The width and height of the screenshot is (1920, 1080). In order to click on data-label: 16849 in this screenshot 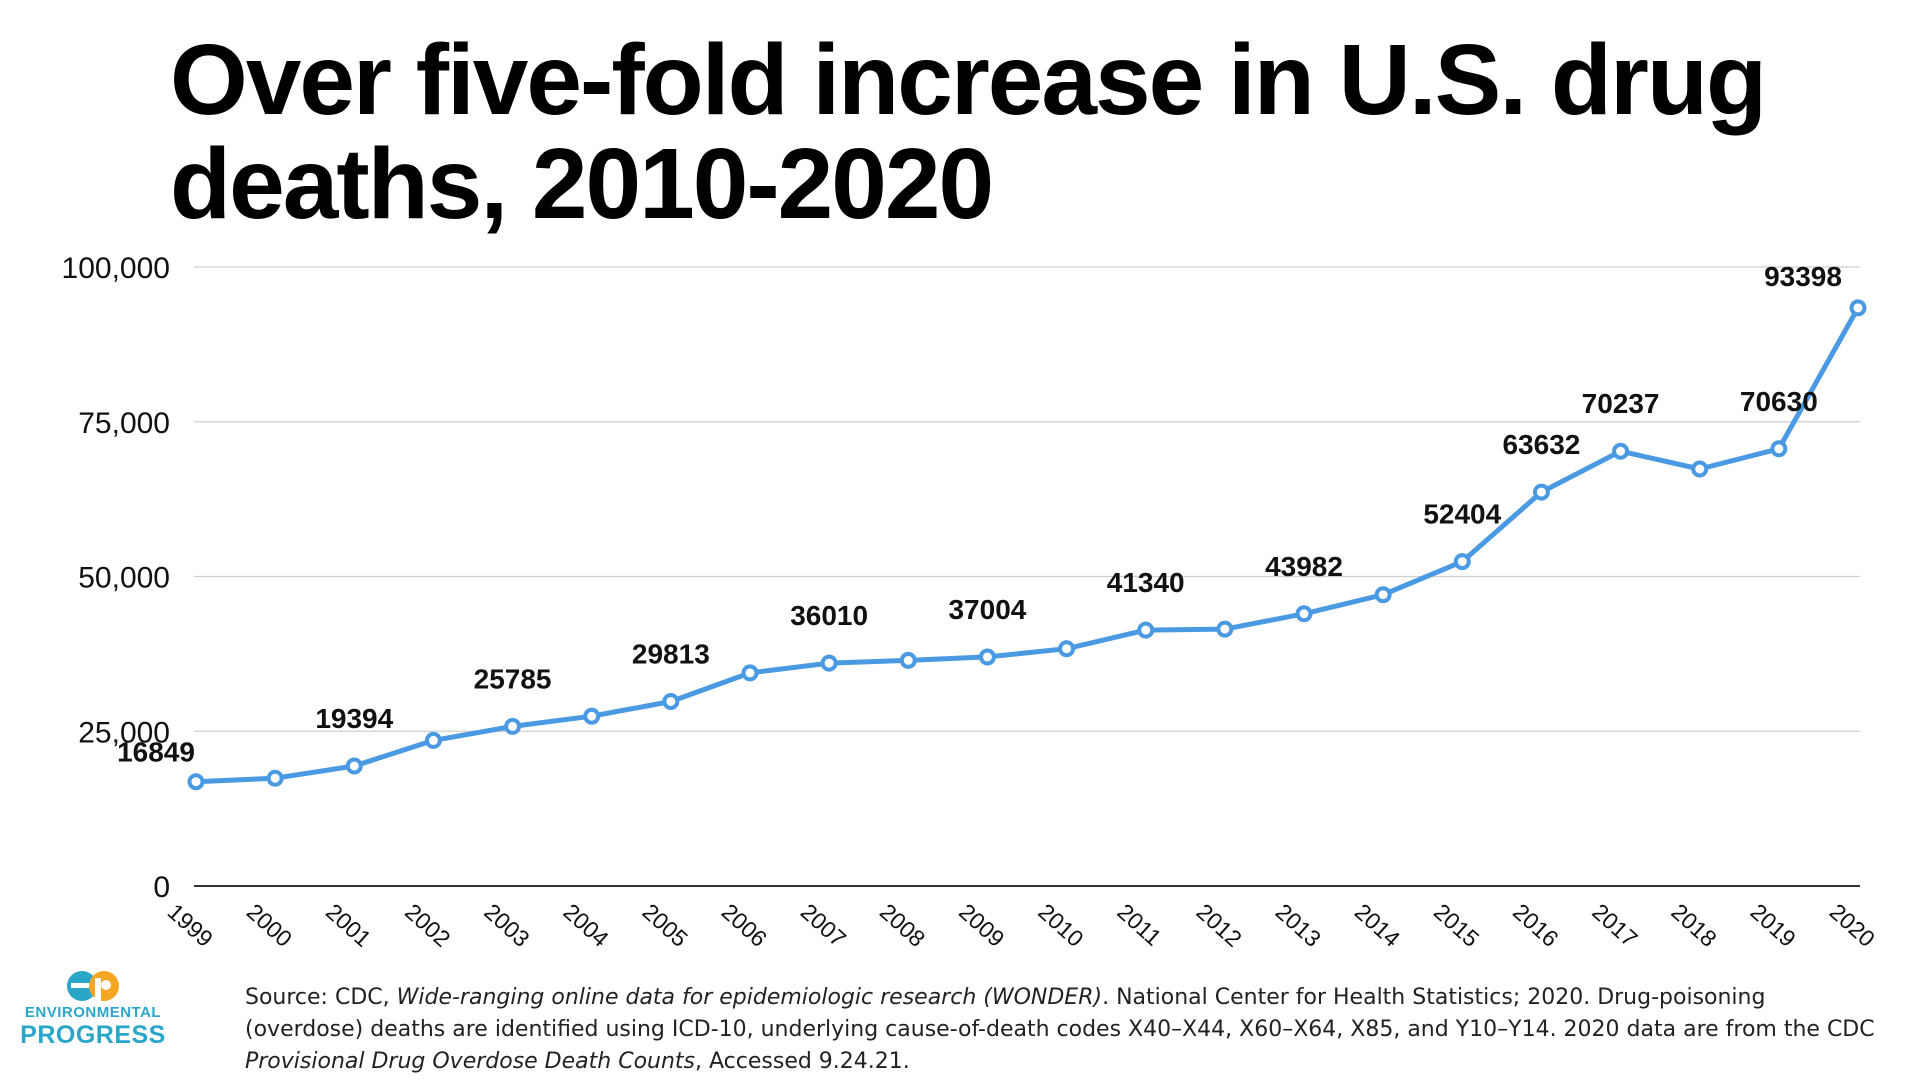, I will do `click(156, 752)`.